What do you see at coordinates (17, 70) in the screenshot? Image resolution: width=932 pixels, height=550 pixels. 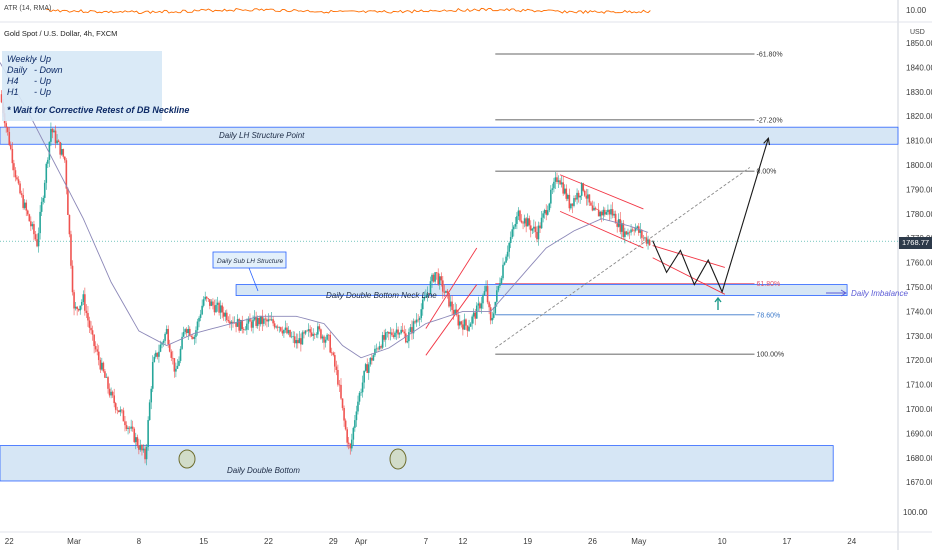 I see `bias-timeframe: Daily` at bounding box center [17, 70].